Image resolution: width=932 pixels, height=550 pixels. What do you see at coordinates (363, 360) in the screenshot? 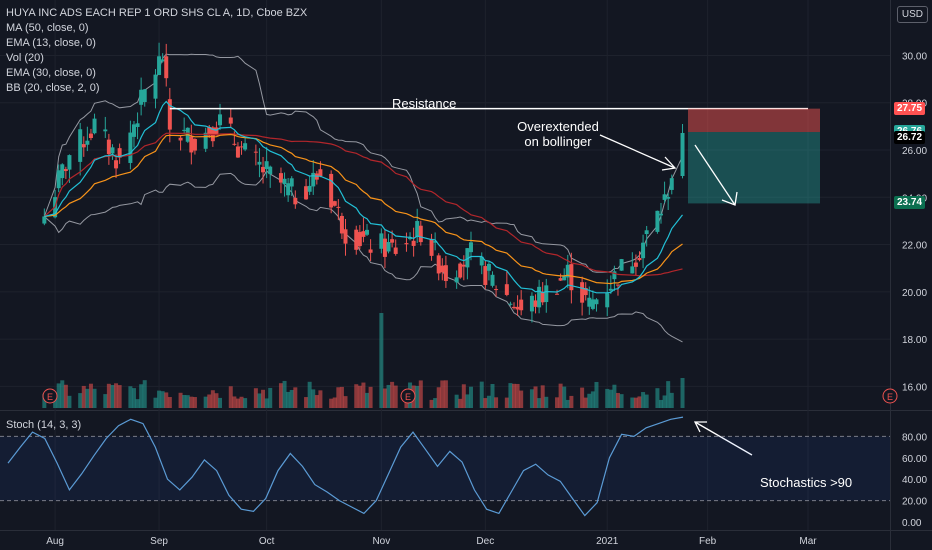
I see `volume-bars` at bounding box center [363, 360].